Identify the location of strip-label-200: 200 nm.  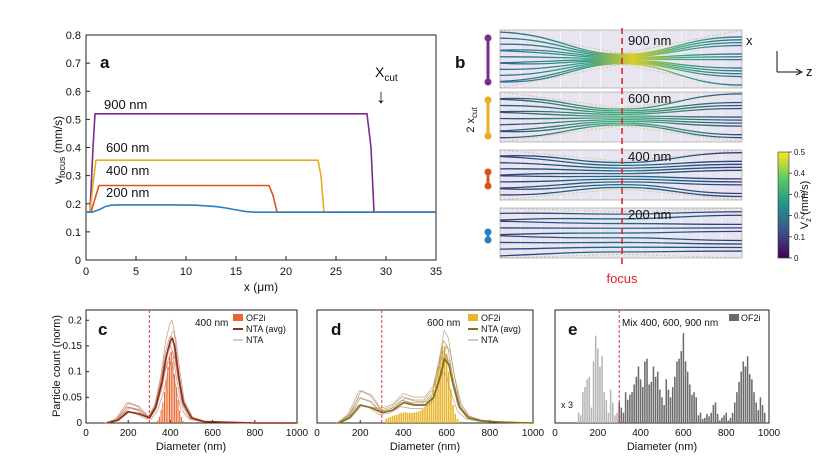
(649, 214).